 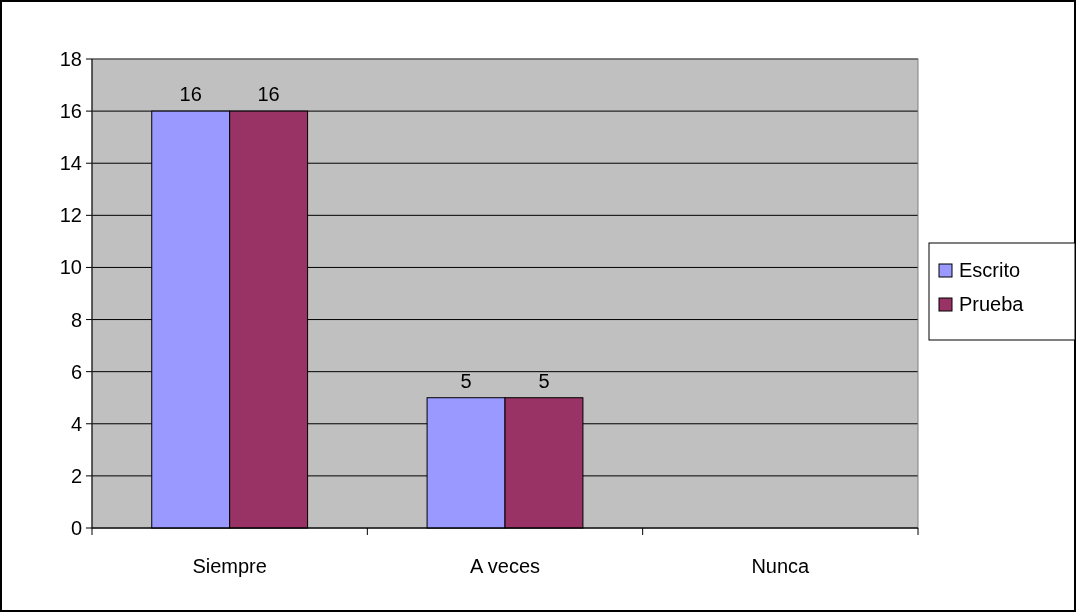 I want to click on legend-label: Escrito, so click(x=990, y=270).